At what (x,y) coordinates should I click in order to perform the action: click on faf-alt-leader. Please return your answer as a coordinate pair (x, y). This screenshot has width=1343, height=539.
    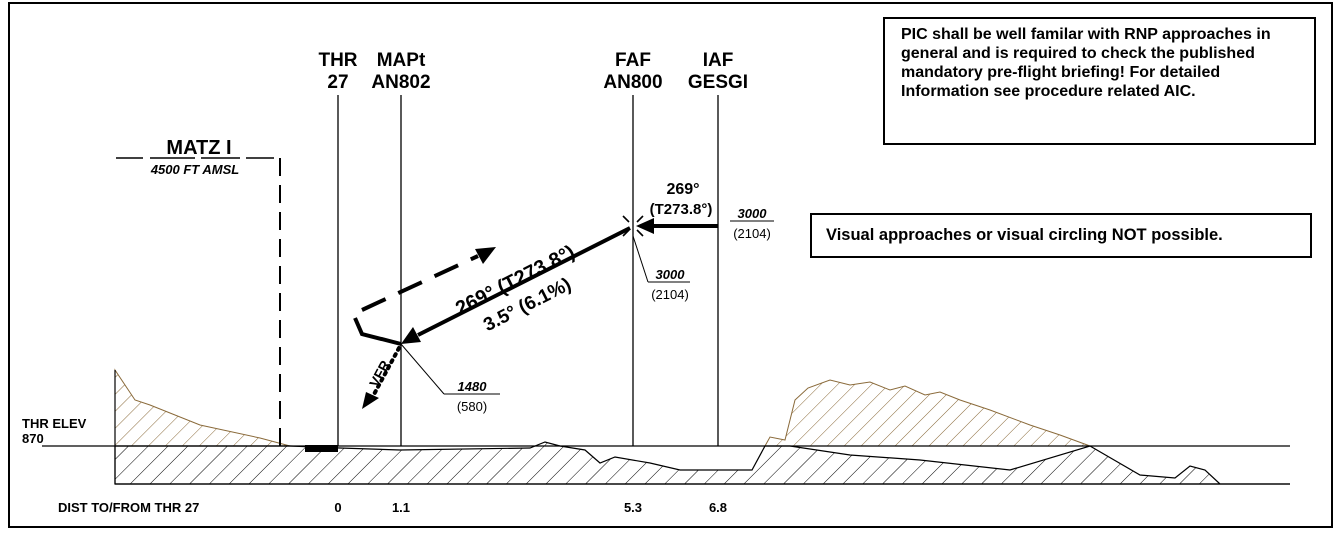
    Looking at the image, I should click on (640, 259).